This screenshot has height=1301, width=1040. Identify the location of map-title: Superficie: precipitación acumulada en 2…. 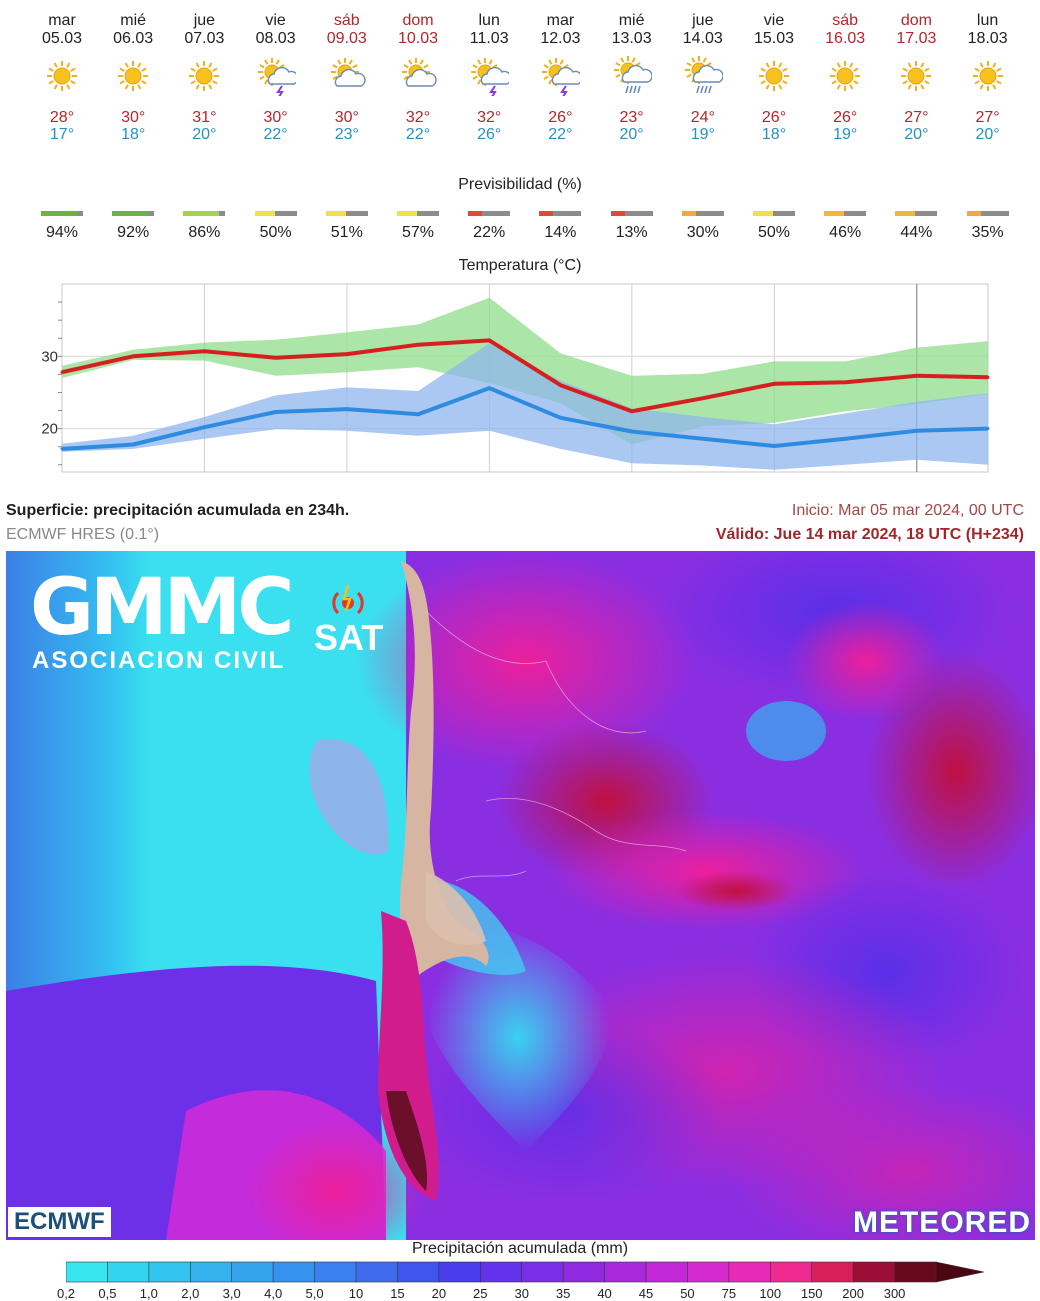
(178, 510).